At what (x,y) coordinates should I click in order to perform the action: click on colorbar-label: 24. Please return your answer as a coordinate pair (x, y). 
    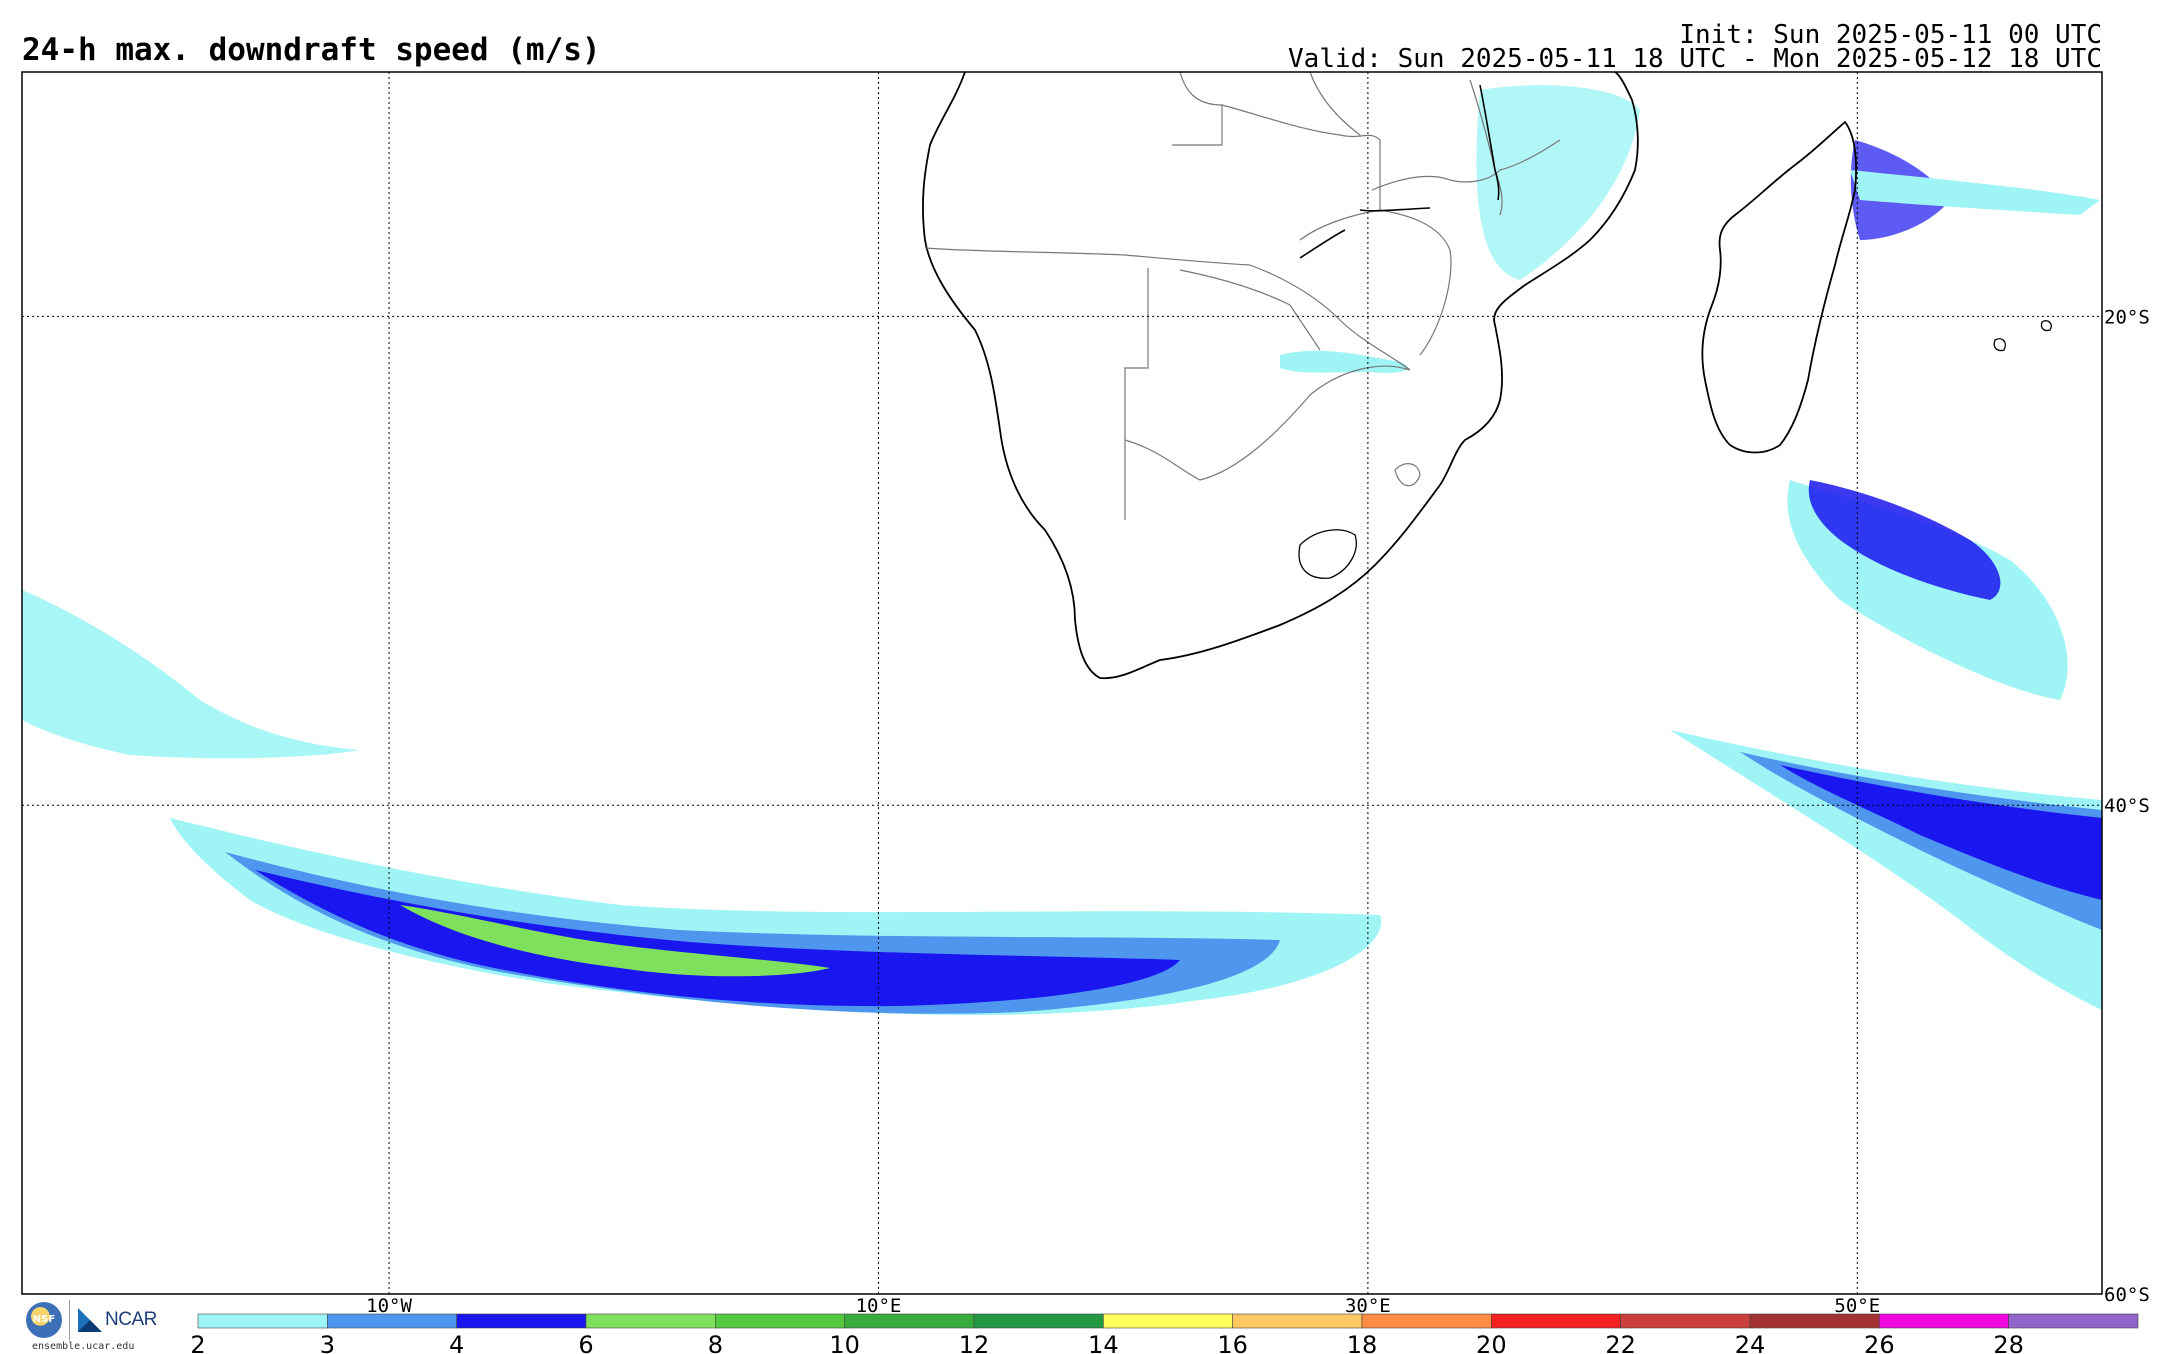
    Looking at the image, I should click on (1750, 1342).